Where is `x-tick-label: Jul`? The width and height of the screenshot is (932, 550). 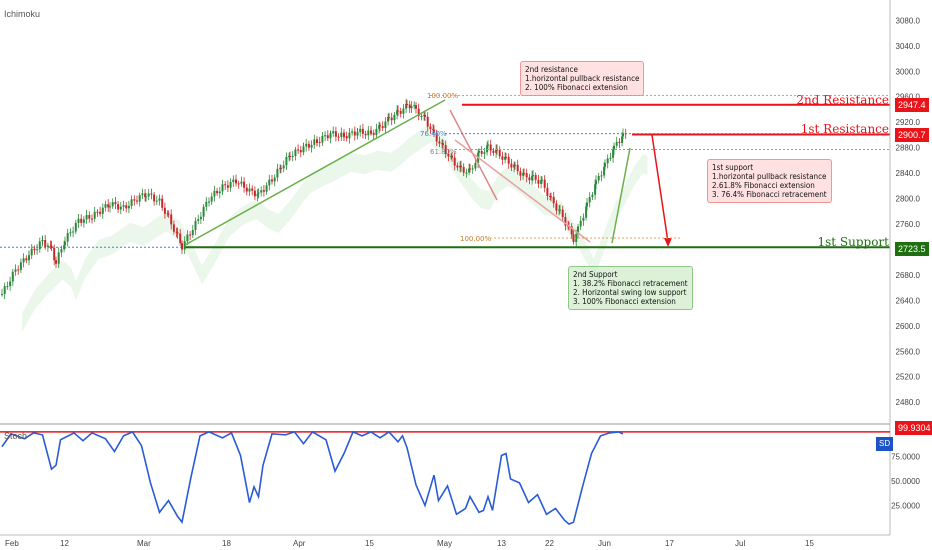 x-tick-label: Jul is located at coordinates (740, 543).